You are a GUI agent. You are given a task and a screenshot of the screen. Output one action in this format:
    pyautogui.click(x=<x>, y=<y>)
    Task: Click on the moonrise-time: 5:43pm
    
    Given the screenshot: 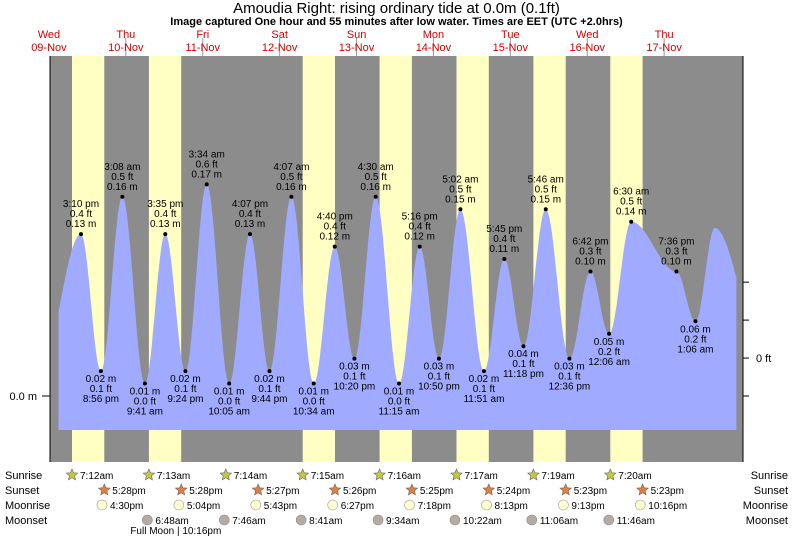 What is the action you would take?
    pyautogui.click(x=280, y=506)
    